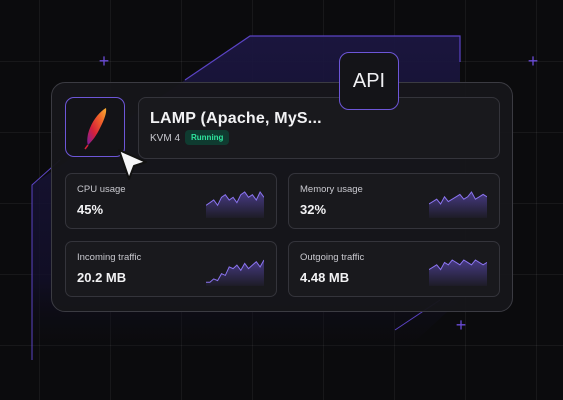  What do you see at coordinates (171, 201) in the screenshot?
I see `metric-card-cpu: CPU usage 45%` at bounding box center [171, 201].